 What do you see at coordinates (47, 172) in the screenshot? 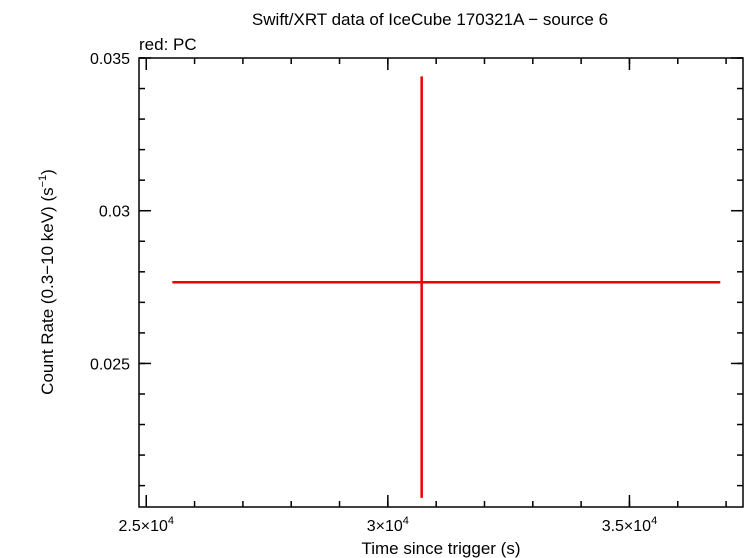
I see `y-axis-label-close: )` at bounding box center [47, 172].